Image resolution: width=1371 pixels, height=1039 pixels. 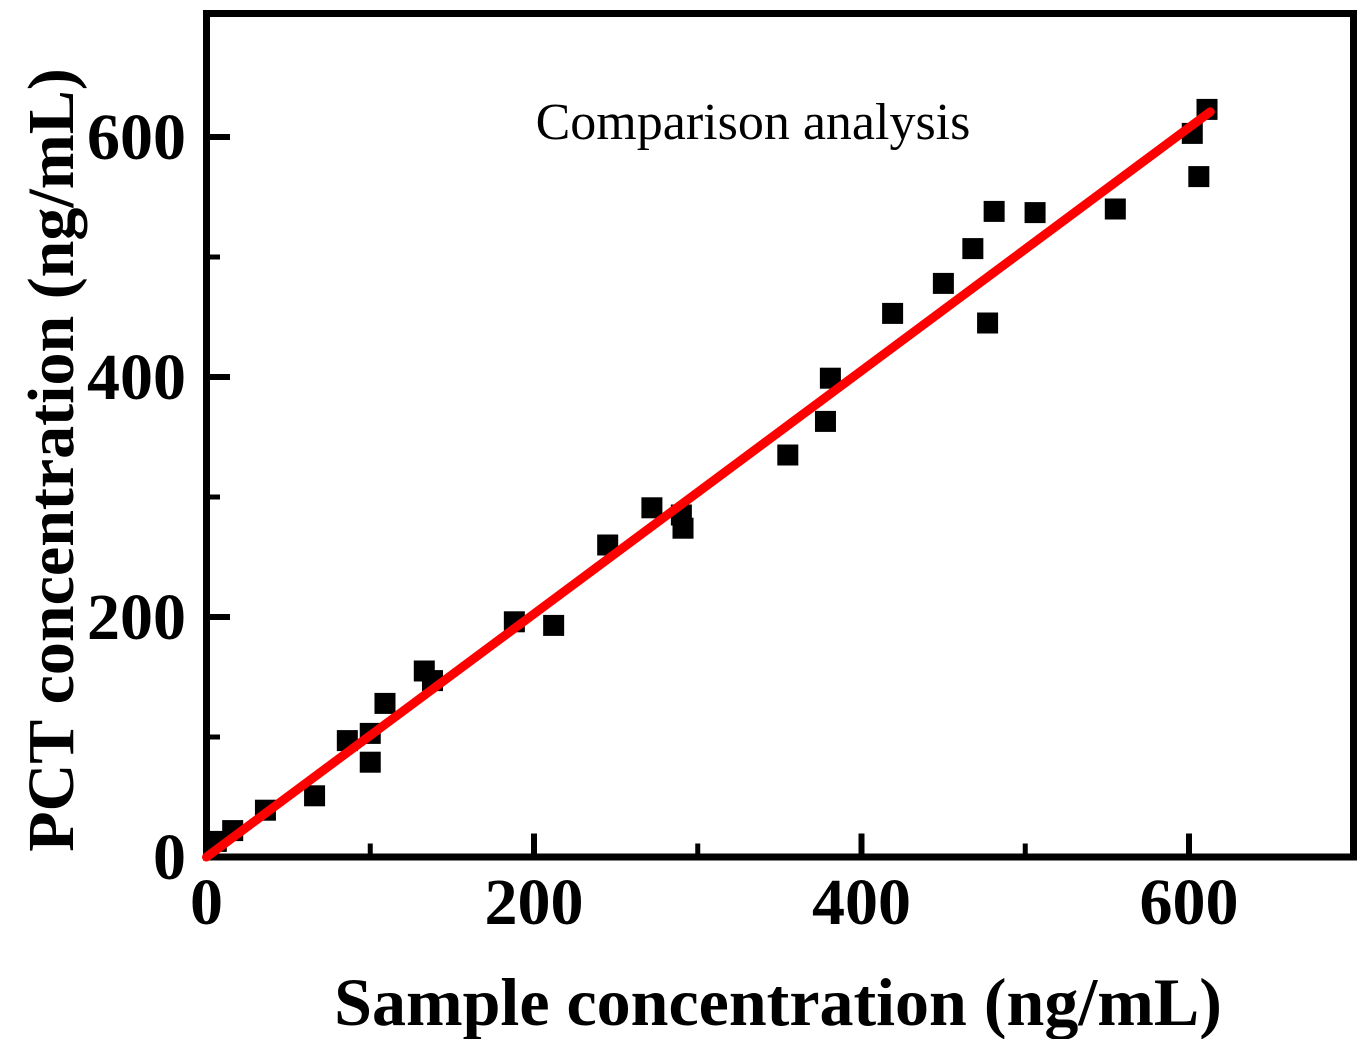 What do you see at coordinates (136, 617) in the screenshot?
I see `y-tick-label: 200` at bounding box center [136, 617].